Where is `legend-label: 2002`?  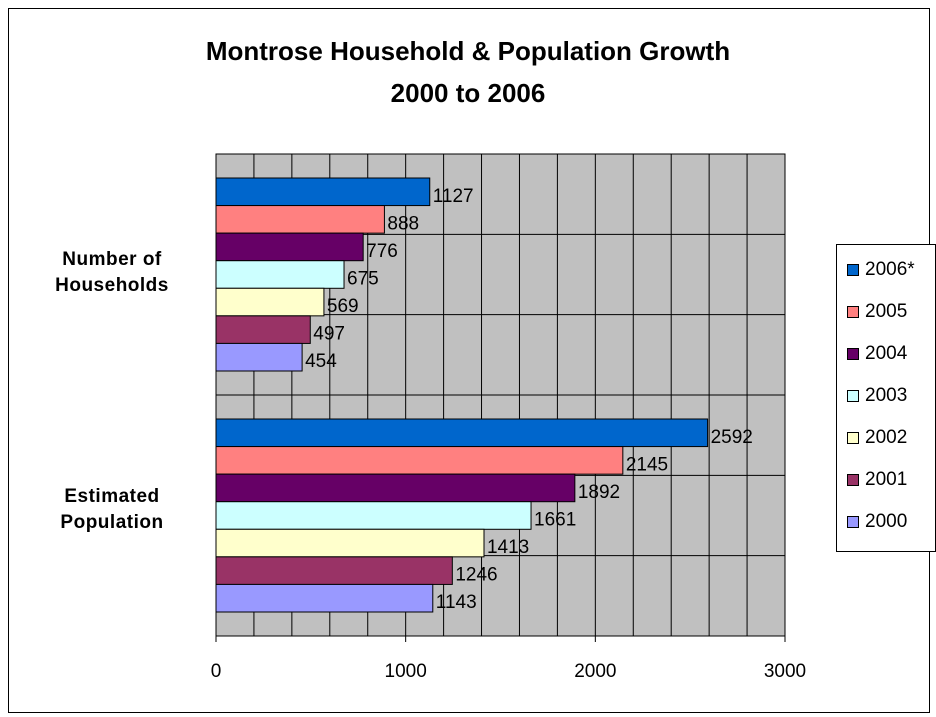 legend-label: 2002 is located at coordinates (886, 437).